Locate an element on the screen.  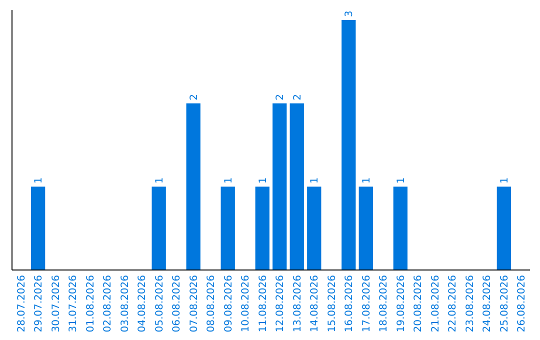
x-tick-label: 28.07.2026 is located at coordinates (22, 303).